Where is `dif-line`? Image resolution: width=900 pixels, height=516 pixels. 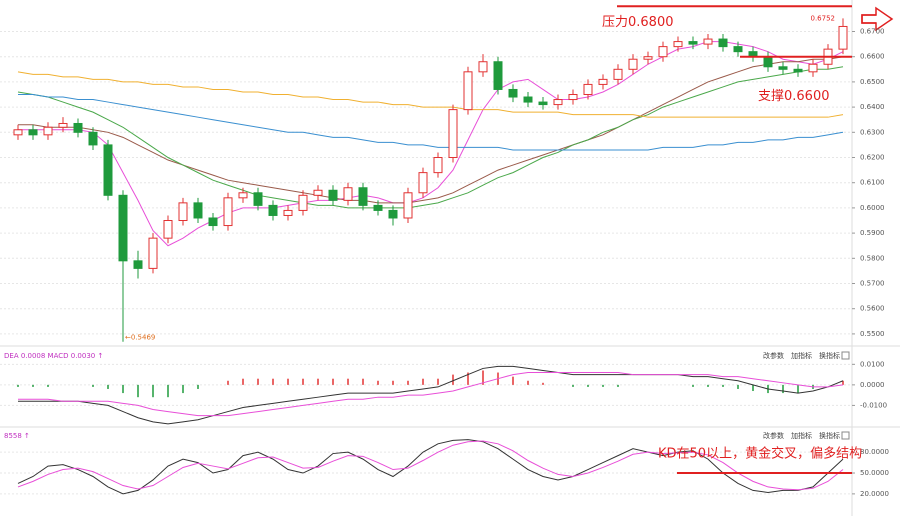
dif-line is located at coordinates (431, 395).